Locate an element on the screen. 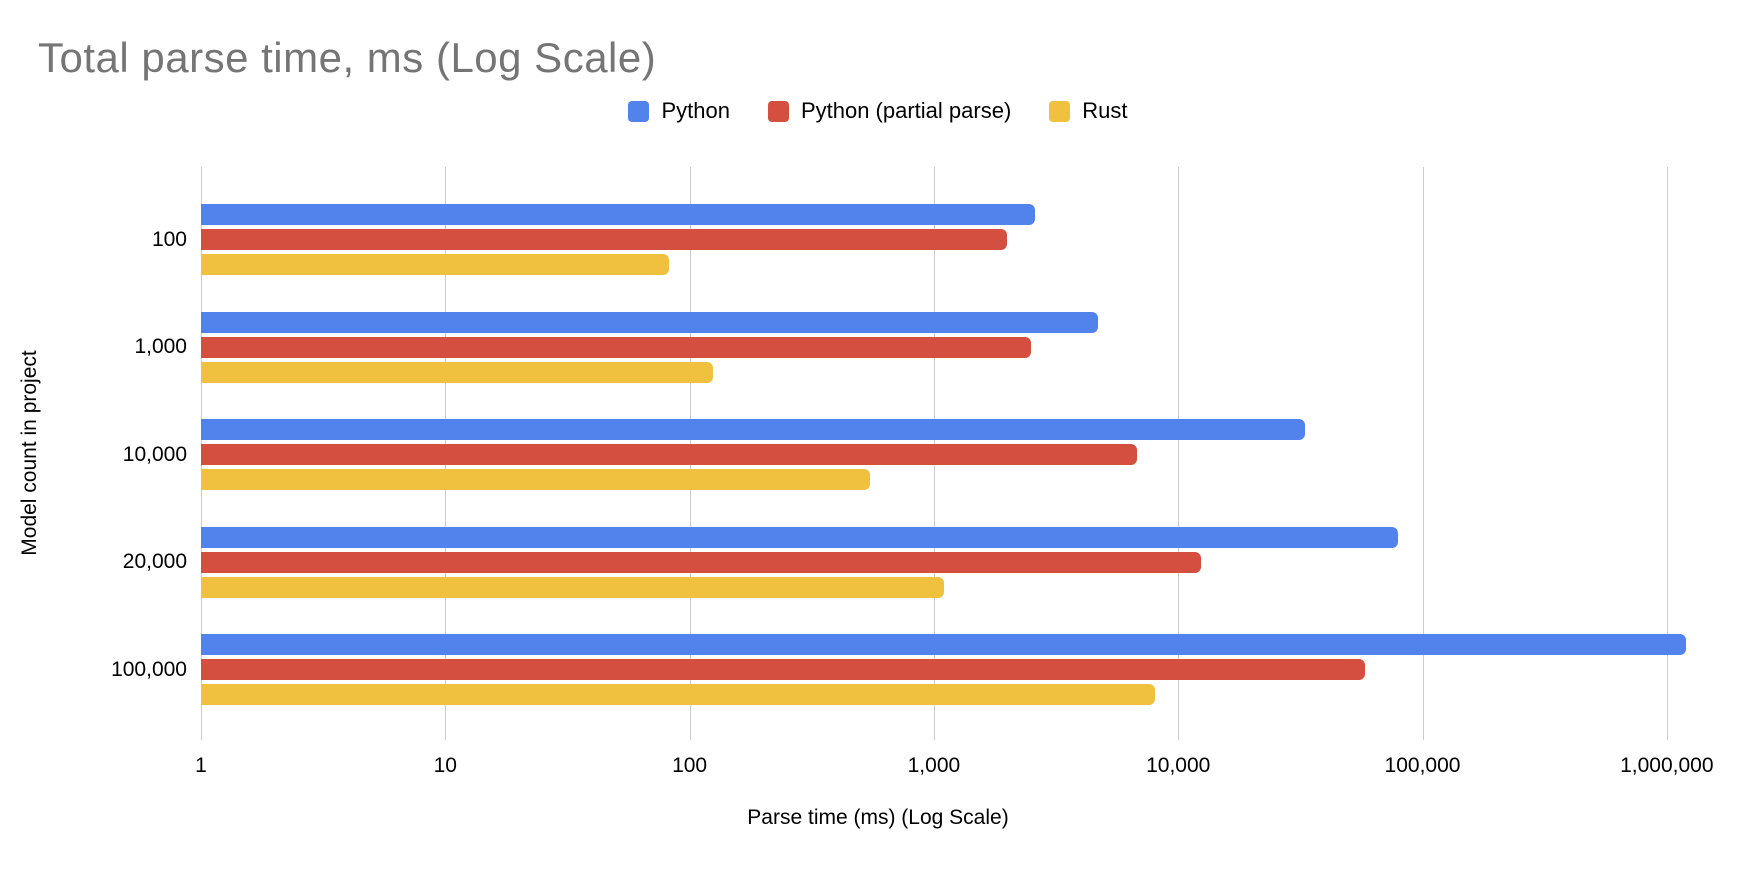 The width and height of the screenshot is (1756, 884). x-tick-label: 1,000,000 is located at coordinates (1667, 765).